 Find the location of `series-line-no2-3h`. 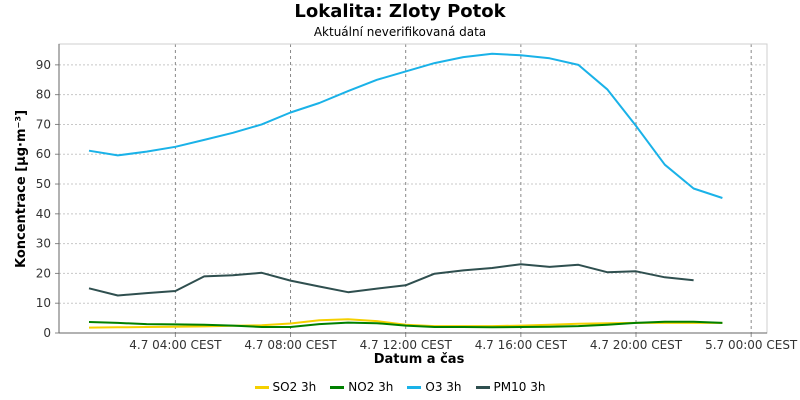

series-line-no2-3h is located at coordinates (405, 324).